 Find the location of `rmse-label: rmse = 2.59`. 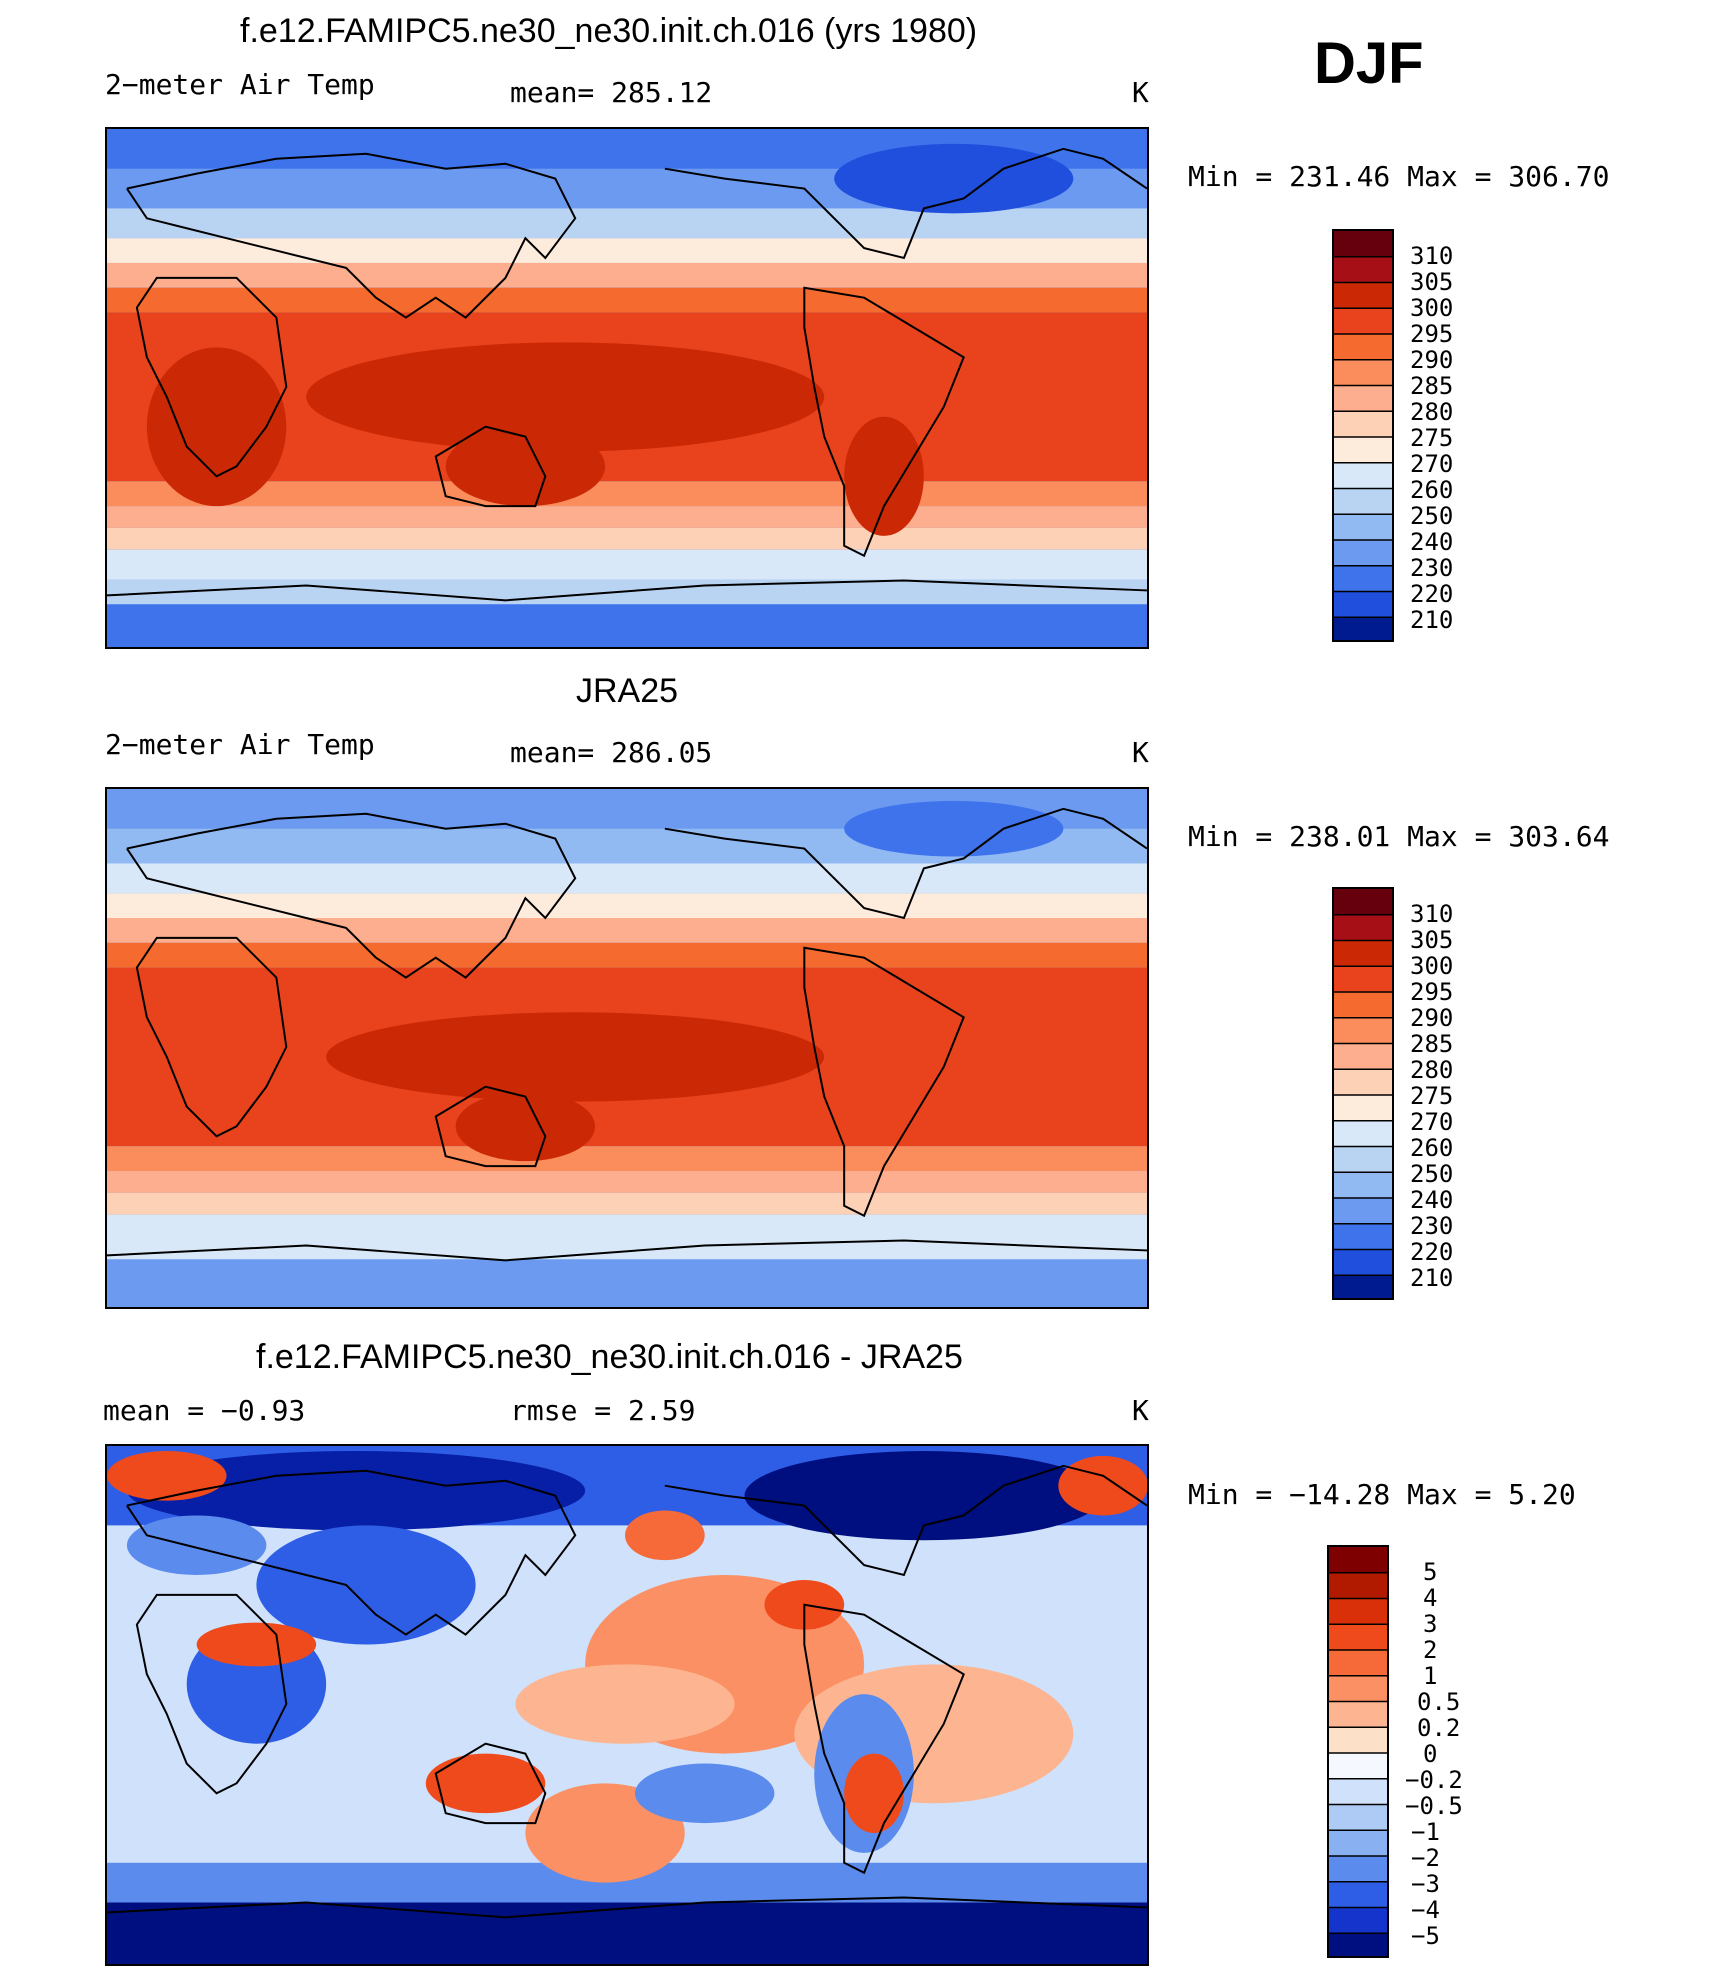

rmse-label: rmse = 2.59 is located at coordinates (603, 1410).